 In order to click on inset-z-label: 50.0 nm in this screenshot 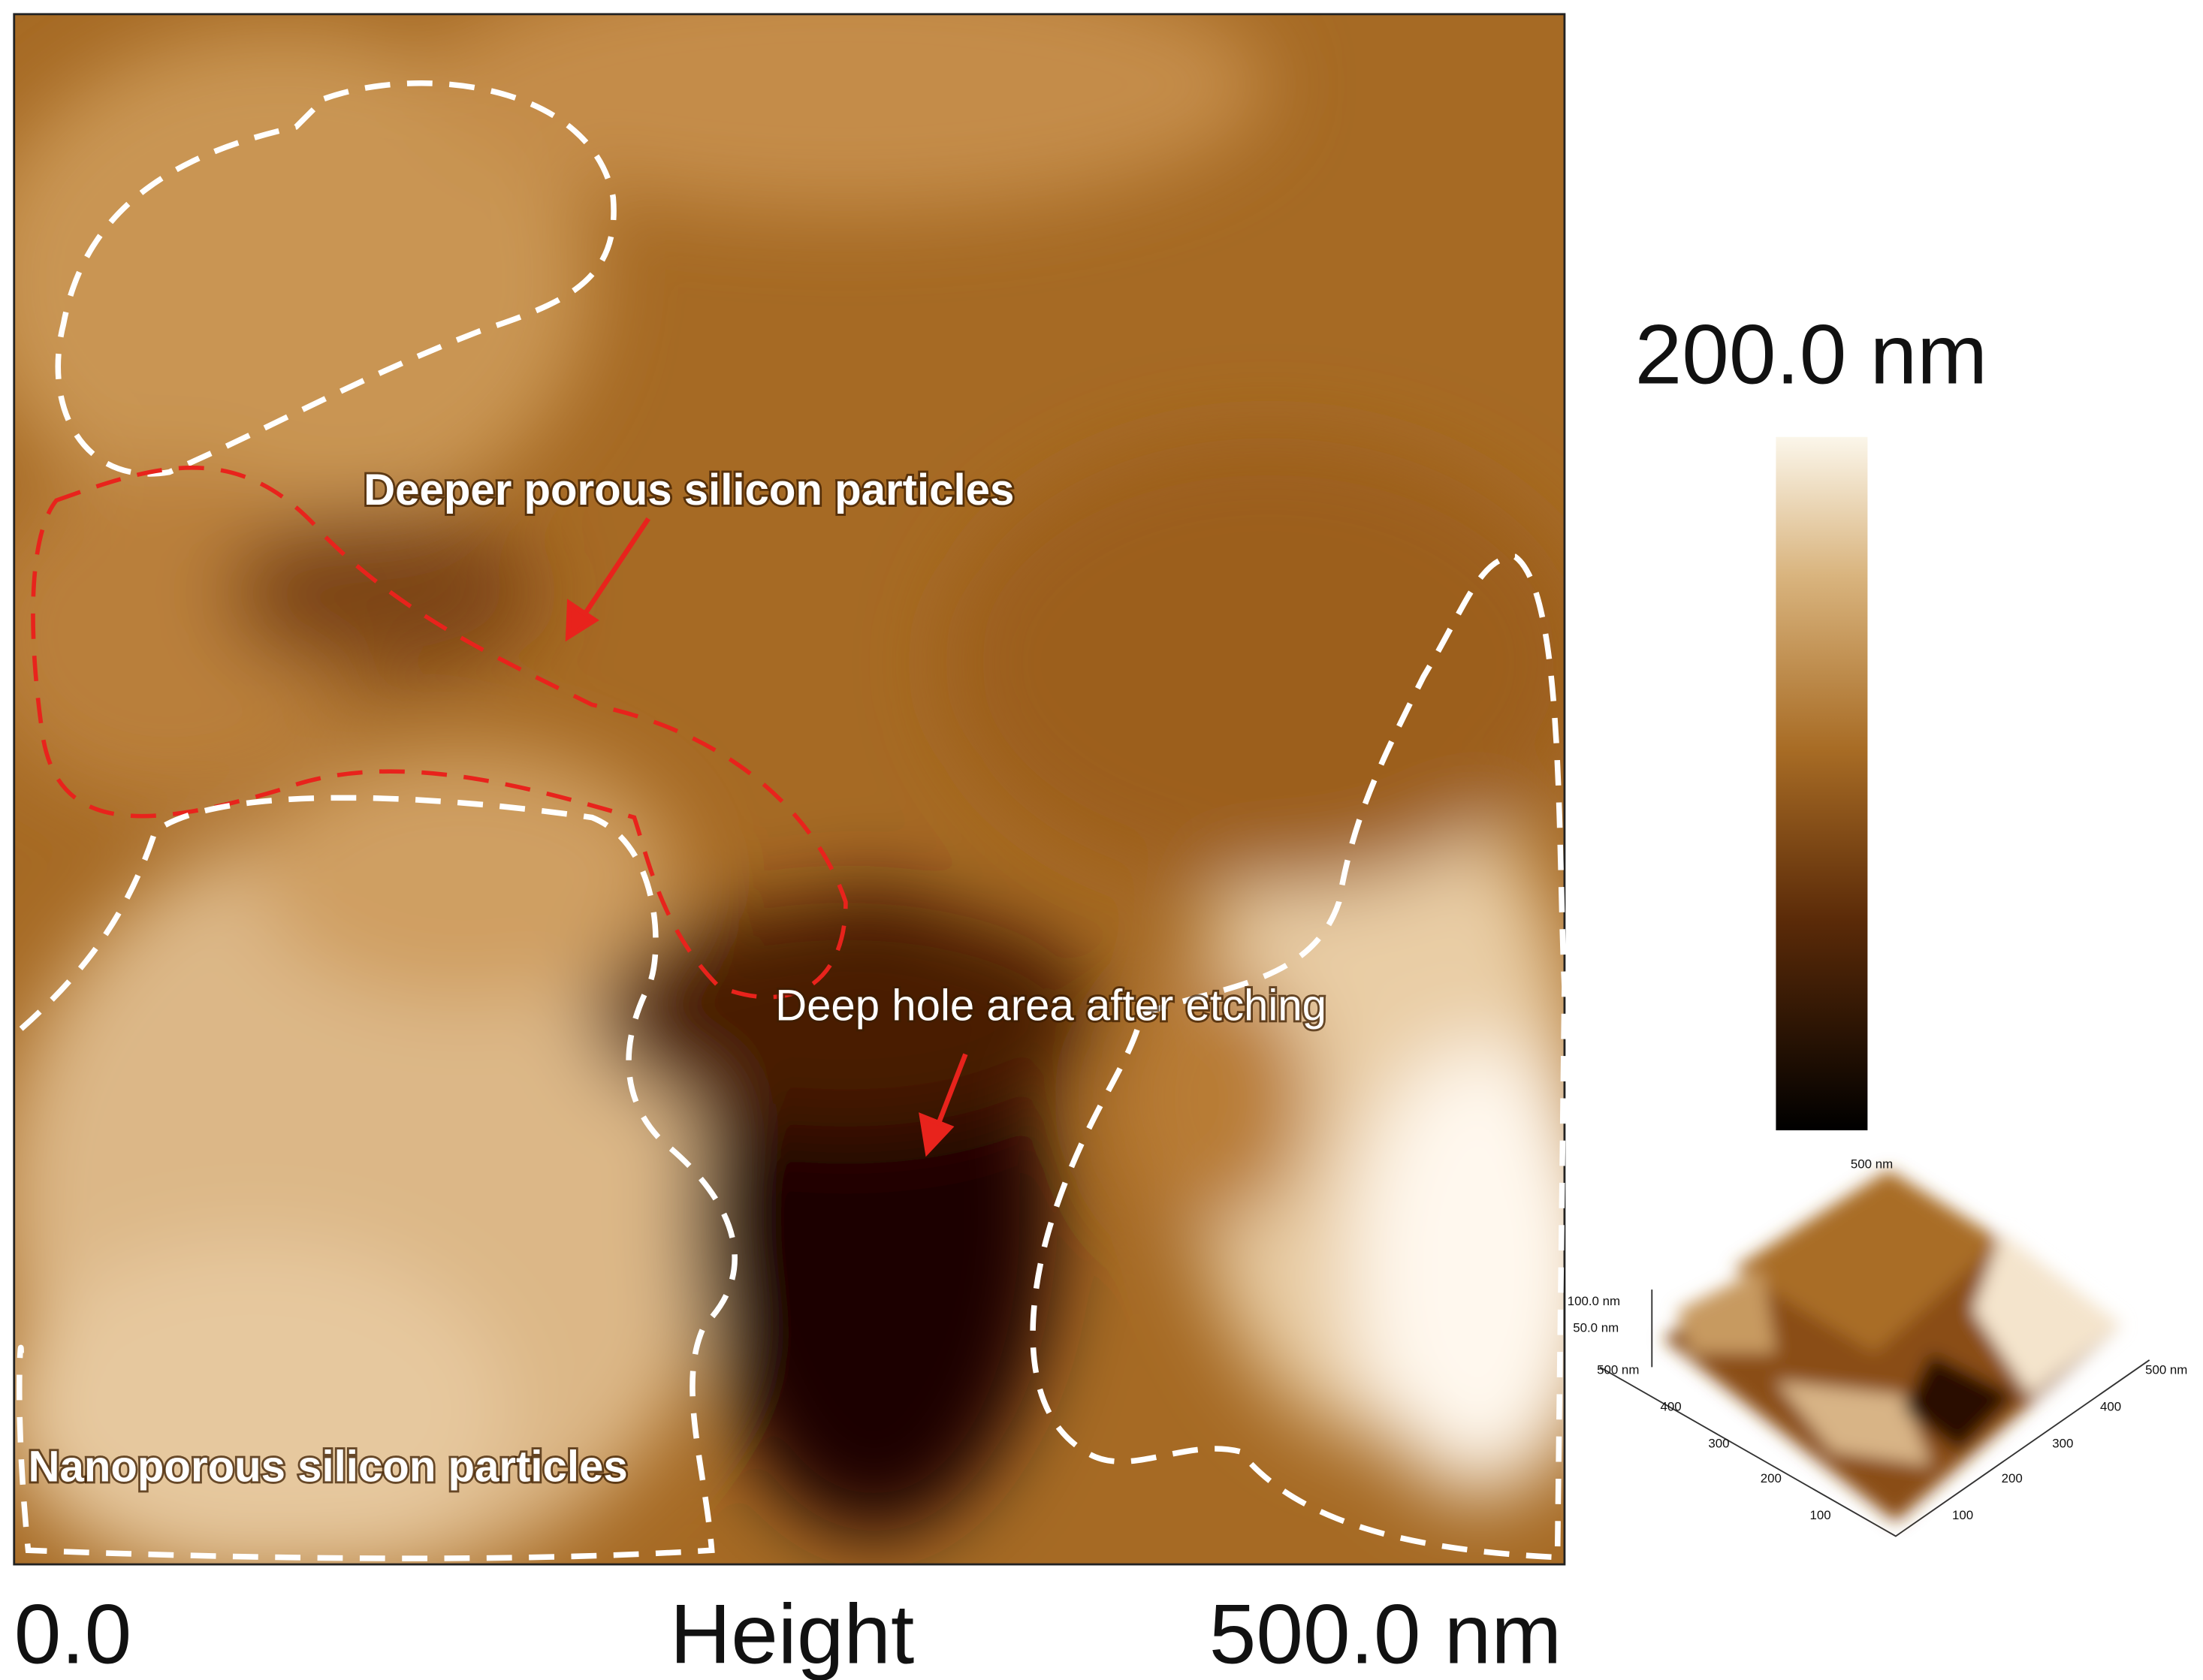, I will do `click(1596, 1327)`.